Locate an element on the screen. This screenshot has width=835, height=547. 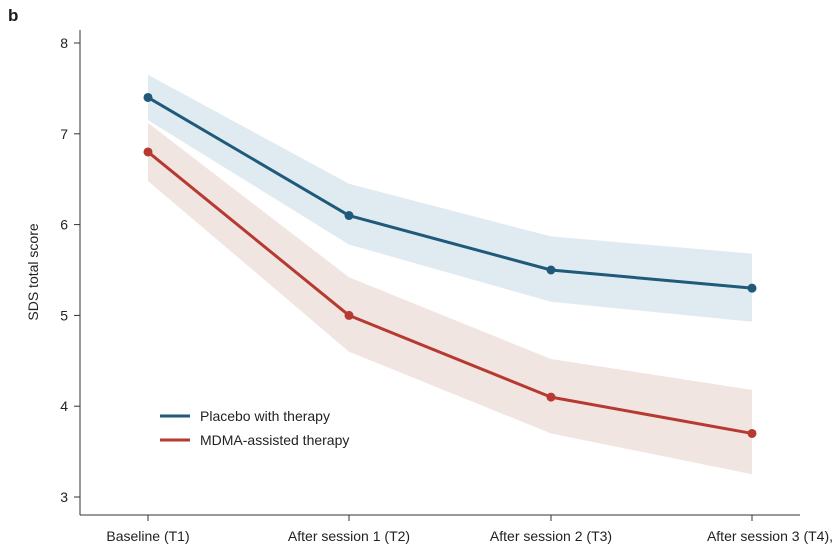
y-tick-label: 5 is located at coordinates (64, 315).